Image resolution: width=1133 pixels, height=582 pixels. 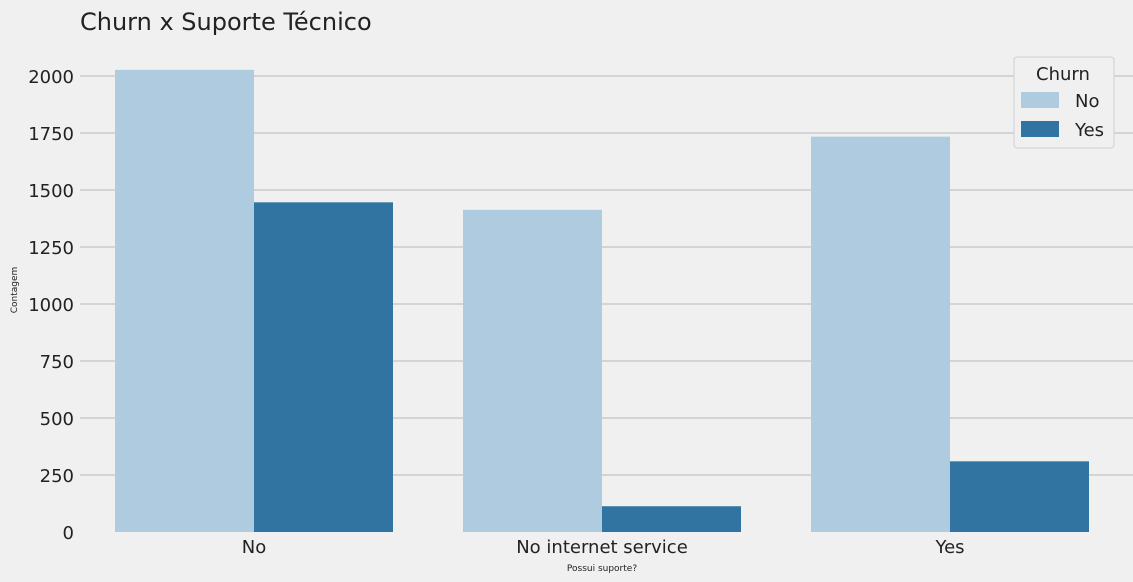 What do you see at coordinates (57, 362) in the screenshot?
I see `y-tick-label: 750` at bounding box center [57, 362].